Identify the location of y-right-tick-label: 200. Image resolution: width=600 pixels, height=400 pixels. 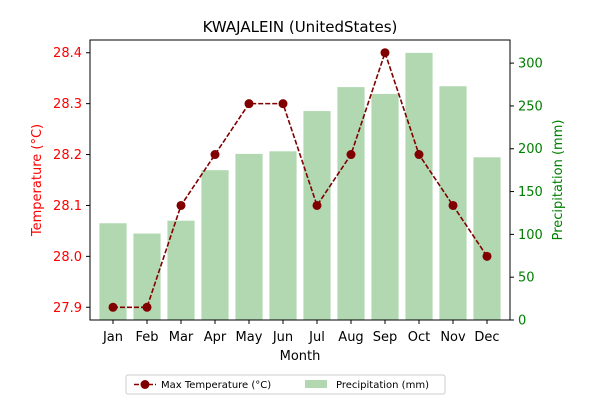
(530, 149).